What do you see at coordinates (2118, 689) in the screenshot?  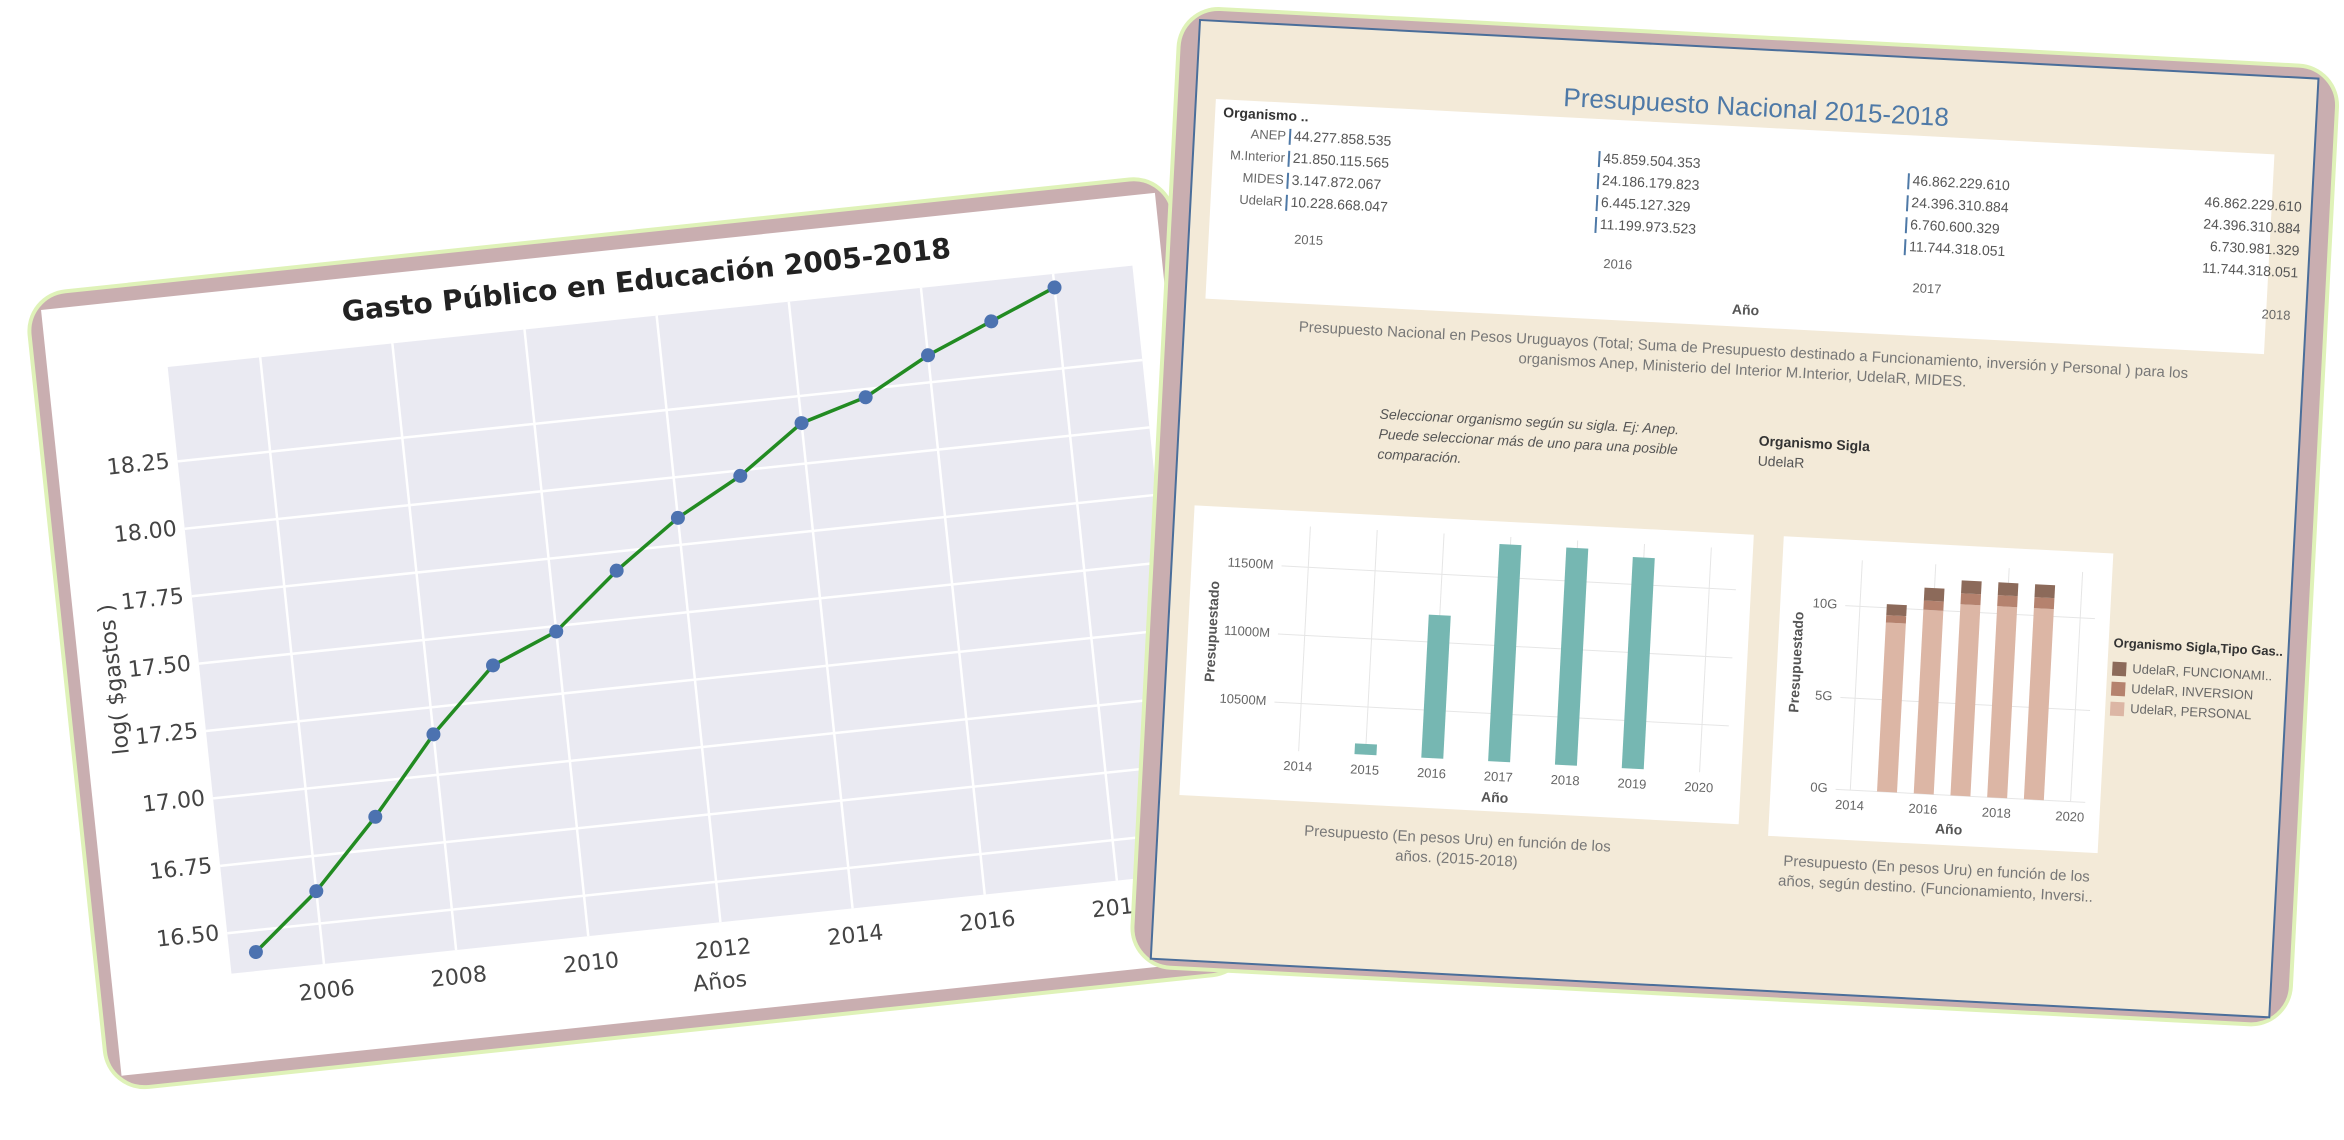 I see `legend-swatch` at bounding box center [2118, 689].